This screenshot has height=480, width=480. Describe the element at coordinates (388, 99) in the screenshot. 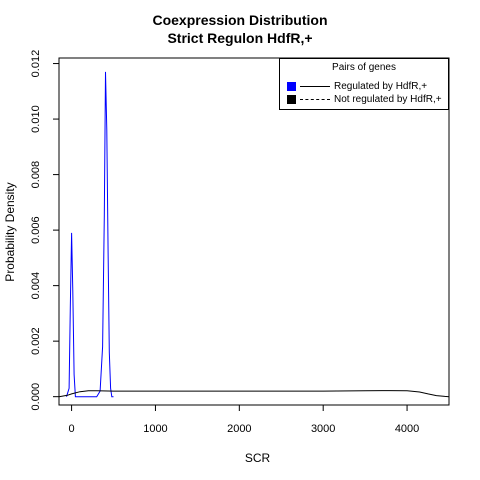

I see `legend-label-not-regulated: Not regulated by HdfR,+` at that location.